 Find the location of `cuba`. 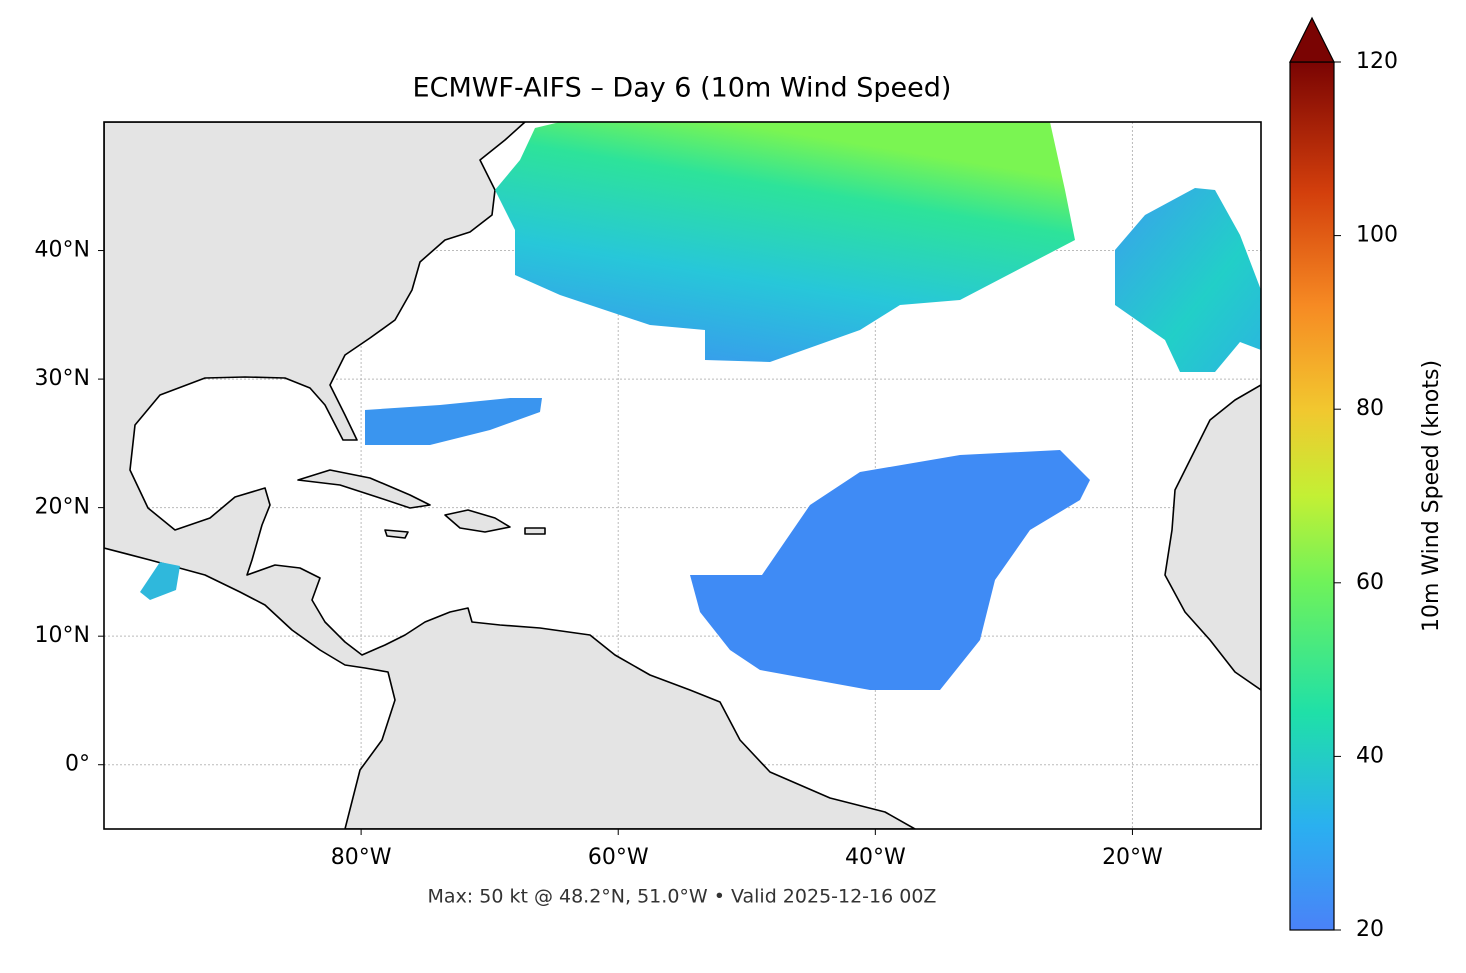

cuba is located at coordinates (364, 489).